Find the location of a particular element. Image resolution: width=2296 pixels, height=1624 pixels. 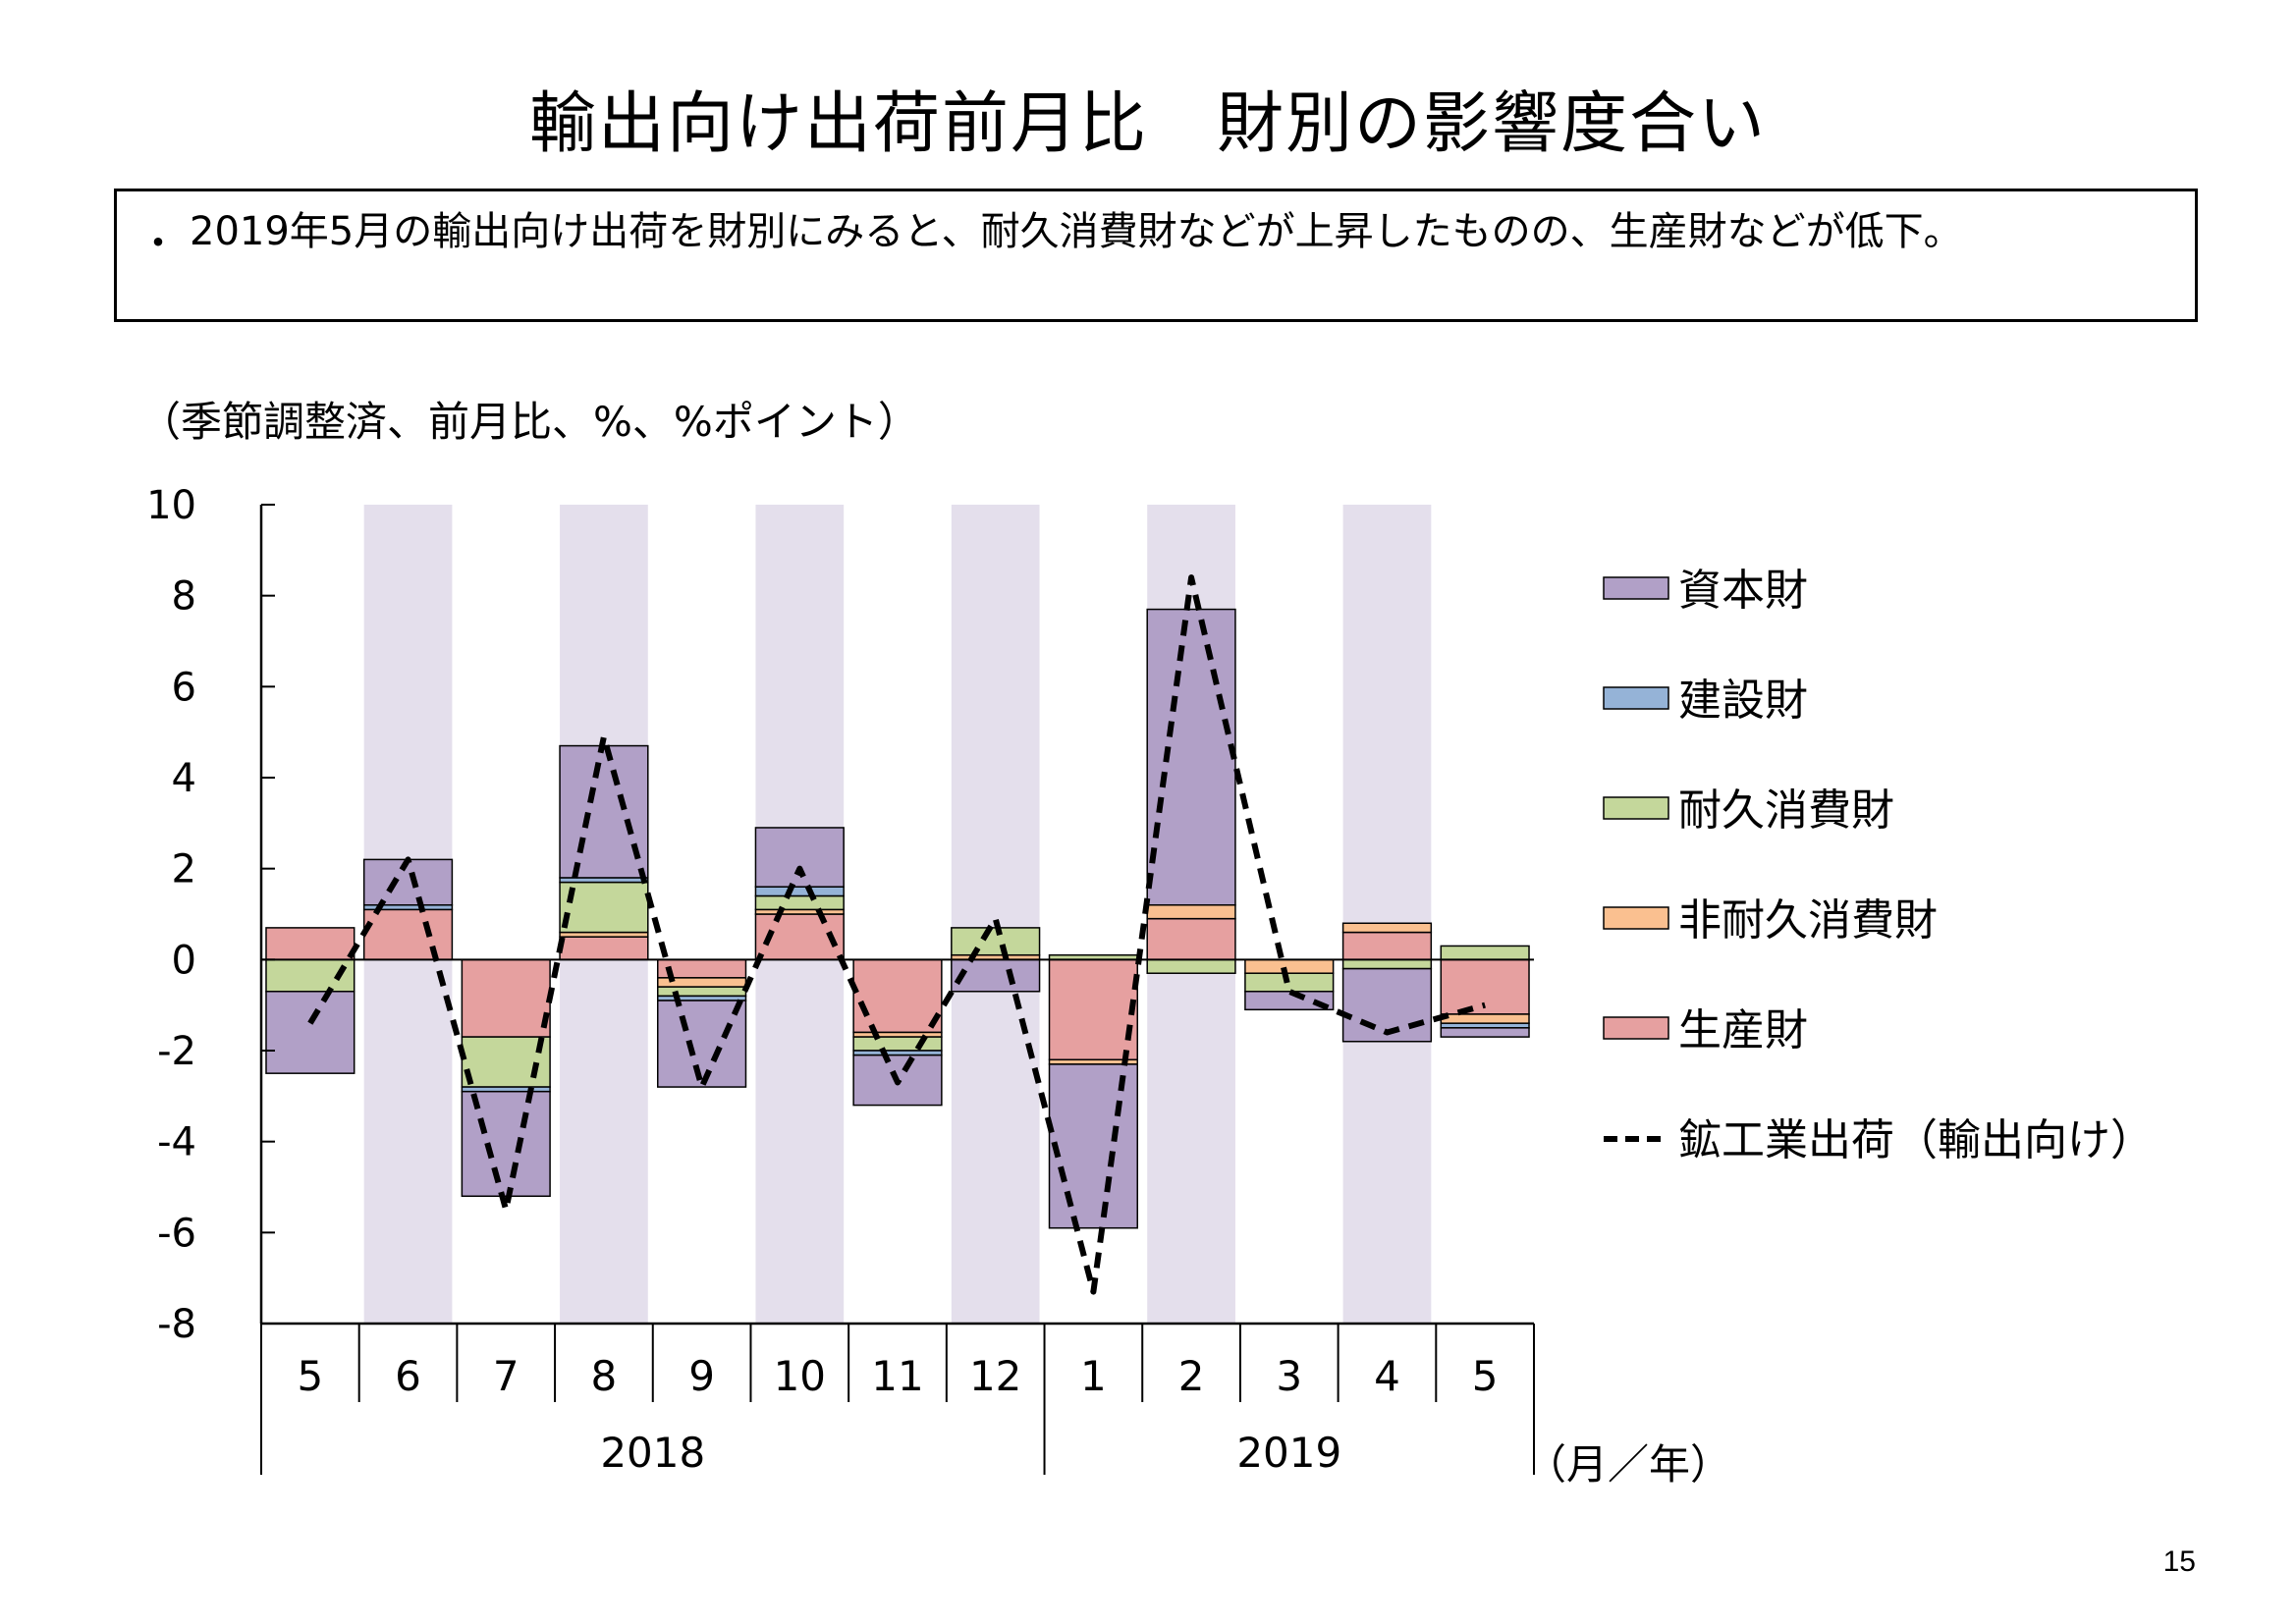

x-tick-label: 3 is located at coordinates (1289, 1376).